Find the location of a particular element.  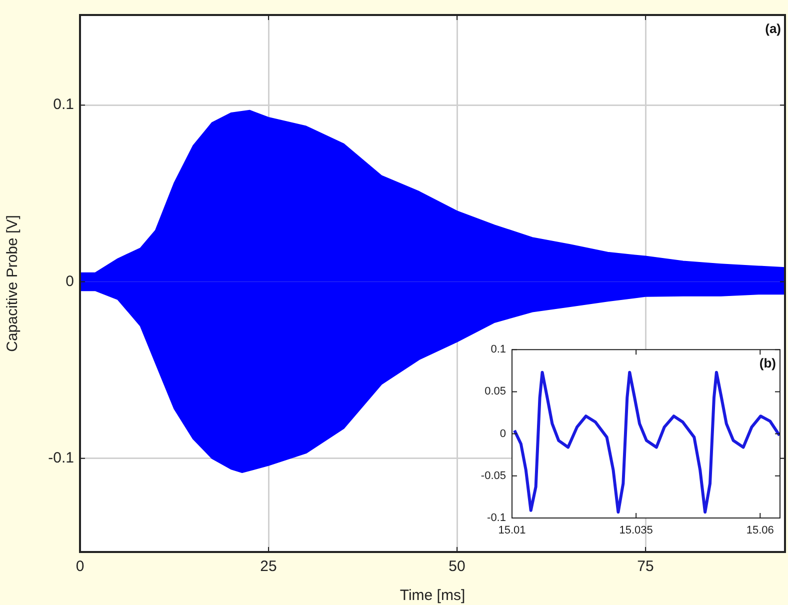

x-tick-label: 15.01 is located at coordinates (512, 530).